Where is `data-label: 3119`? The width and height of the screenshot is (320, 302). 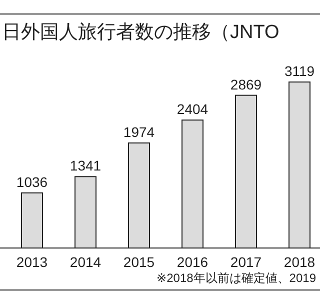
data-label: 3119 is located at coordinates (299, 71).